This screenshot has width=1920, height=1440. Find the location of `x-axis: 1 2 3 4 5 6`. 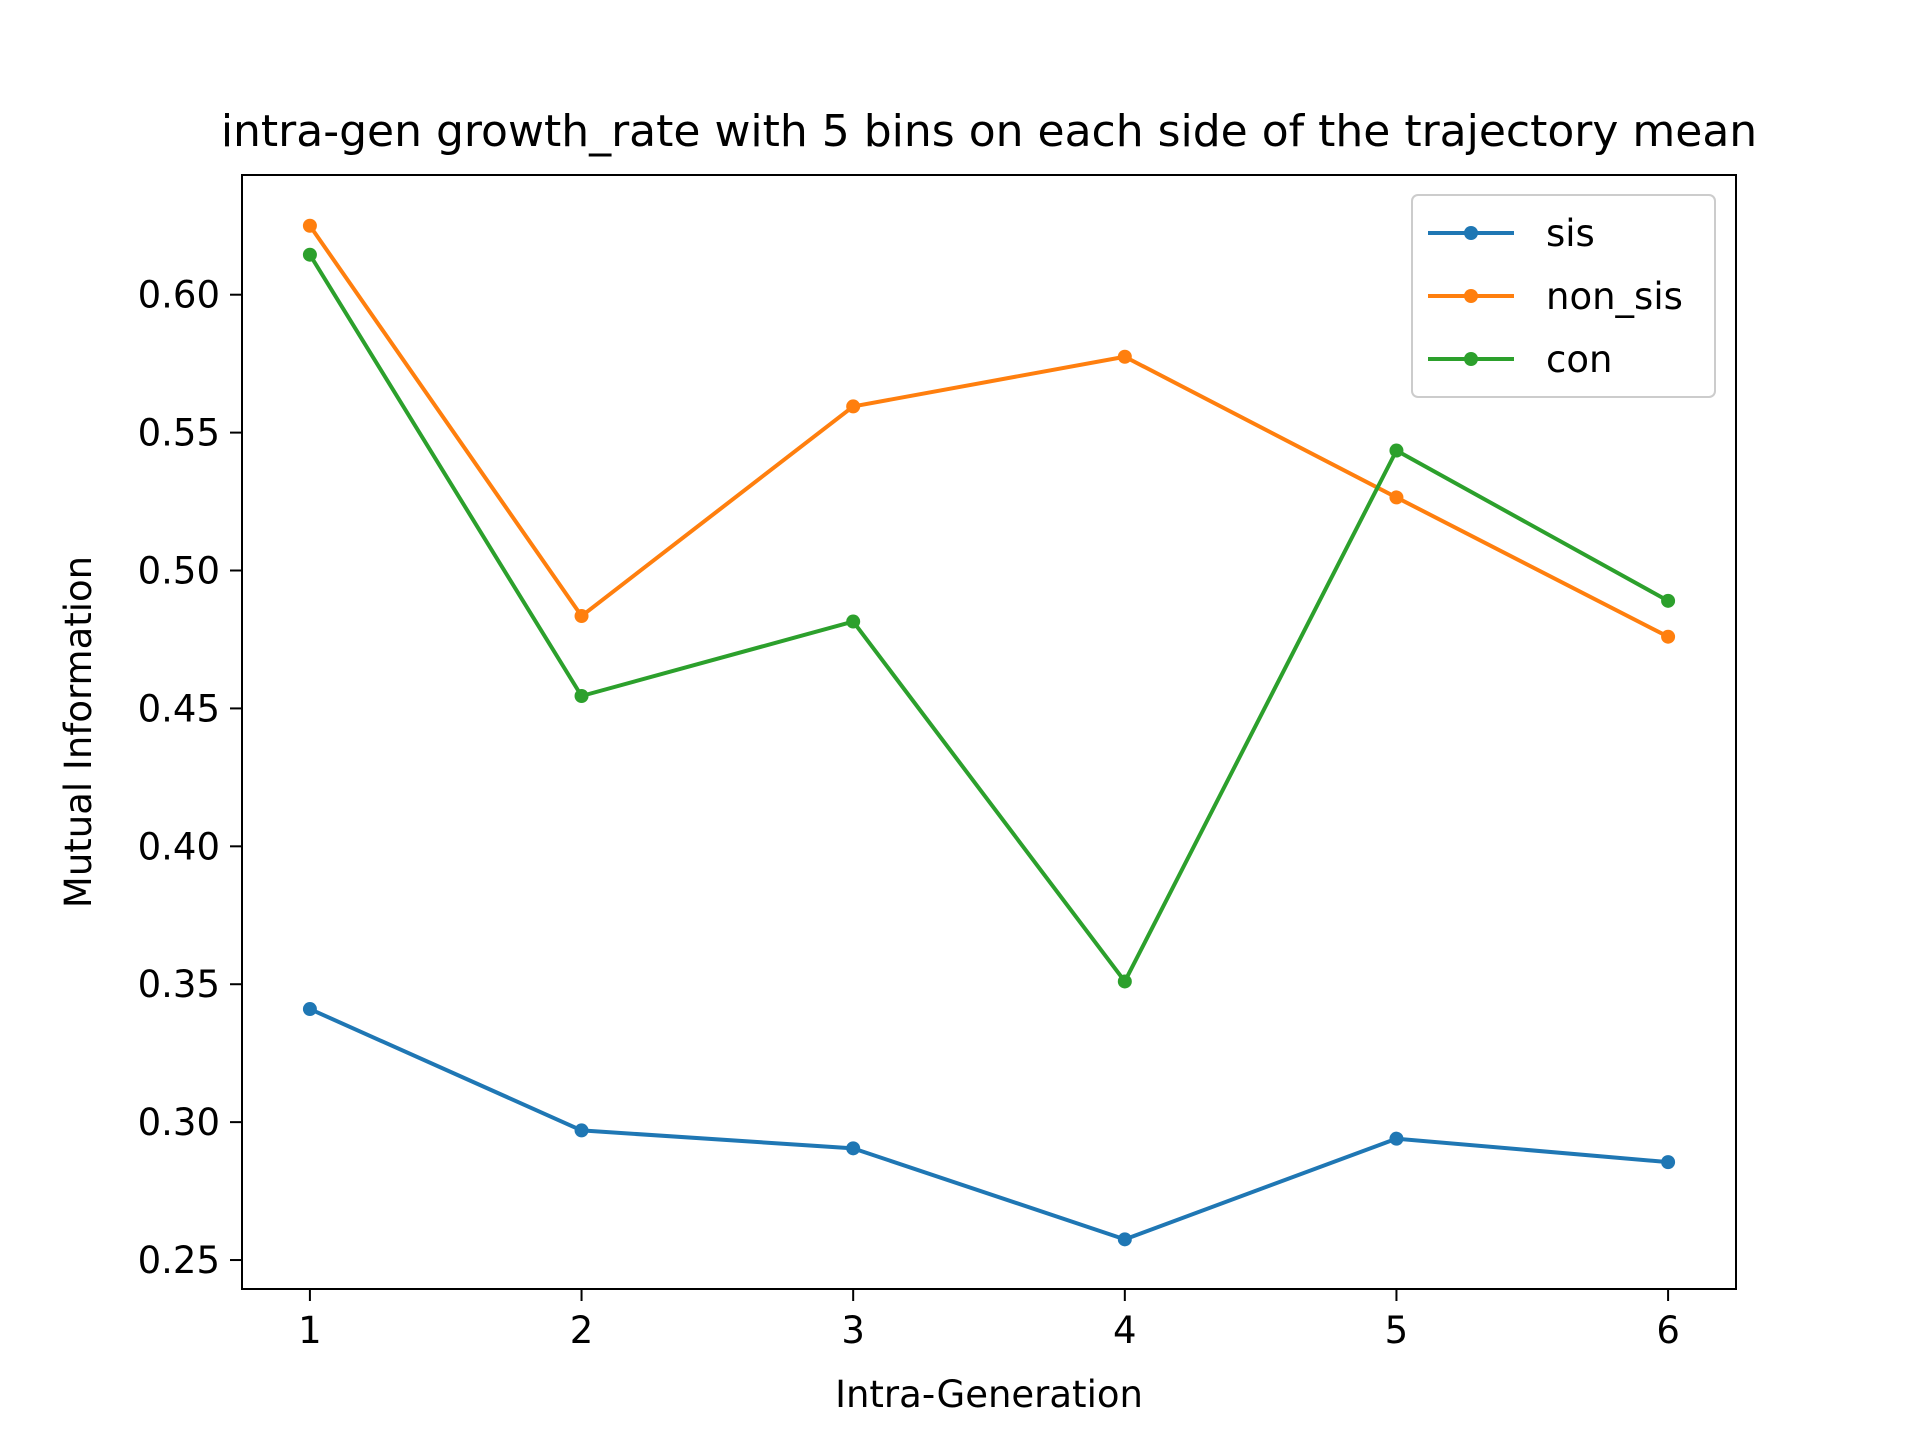

x-axis: 1 2 3 4 5 6 is located at coordinates (989, 1320).